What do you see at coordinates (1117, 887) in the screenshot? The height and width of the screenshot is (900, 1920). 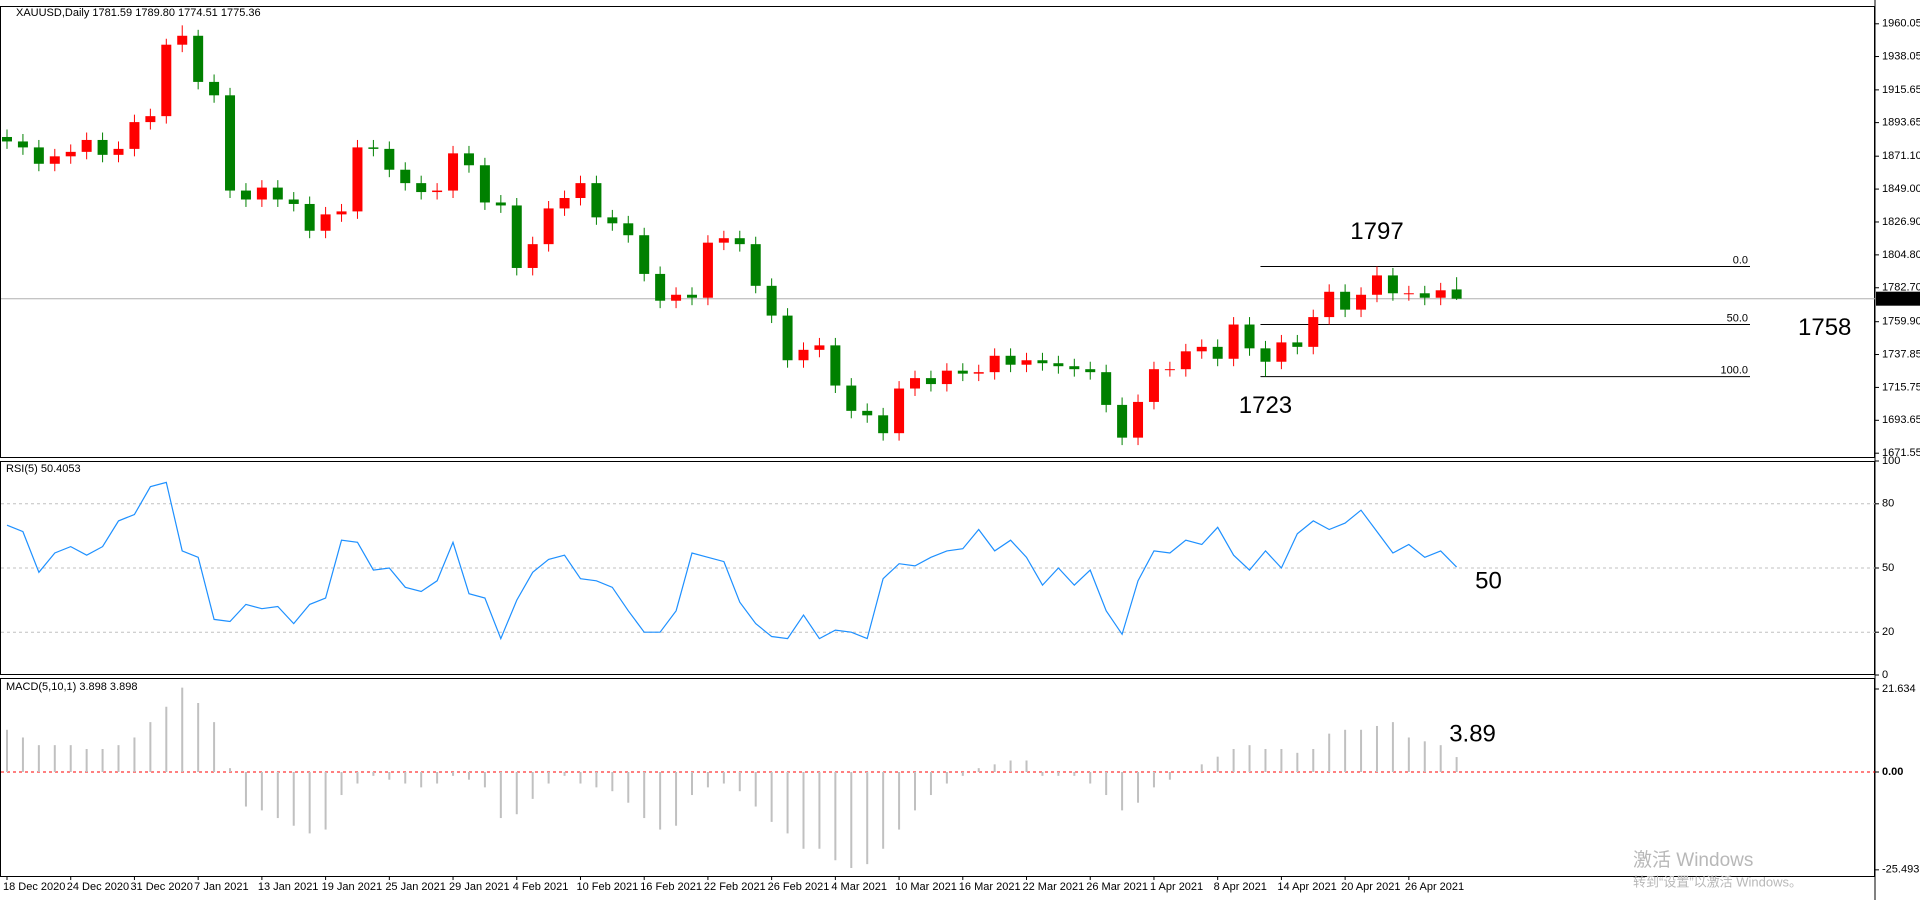 I see `x-tick-label: 26 Mar 2021` at bounding box center [1117, 887].